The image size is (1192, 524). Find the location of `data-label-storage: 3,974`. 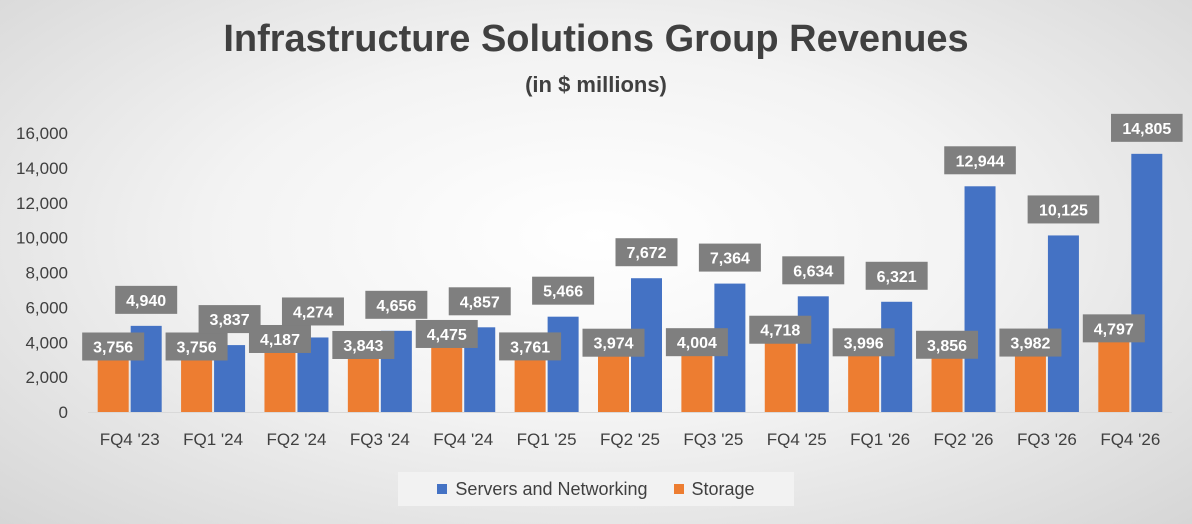

data-label-storage: 3,974 is located at coordinates (613, 344).